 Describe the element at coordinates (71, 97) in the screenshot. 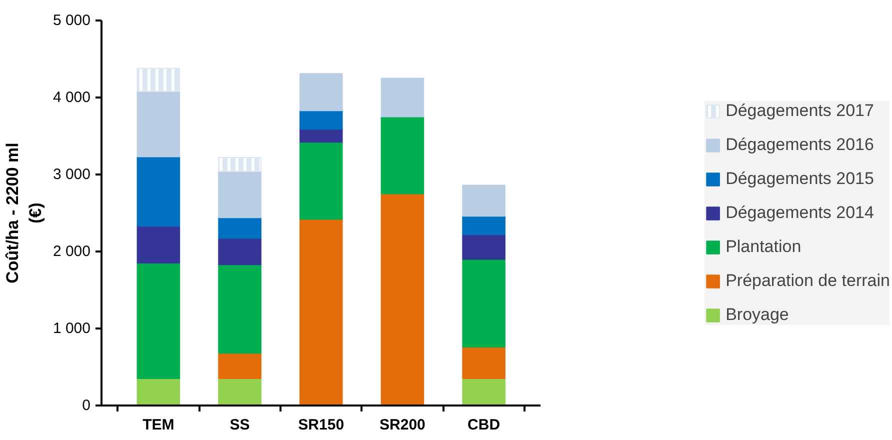

I see `y-tick-label: 4 000` at that location.